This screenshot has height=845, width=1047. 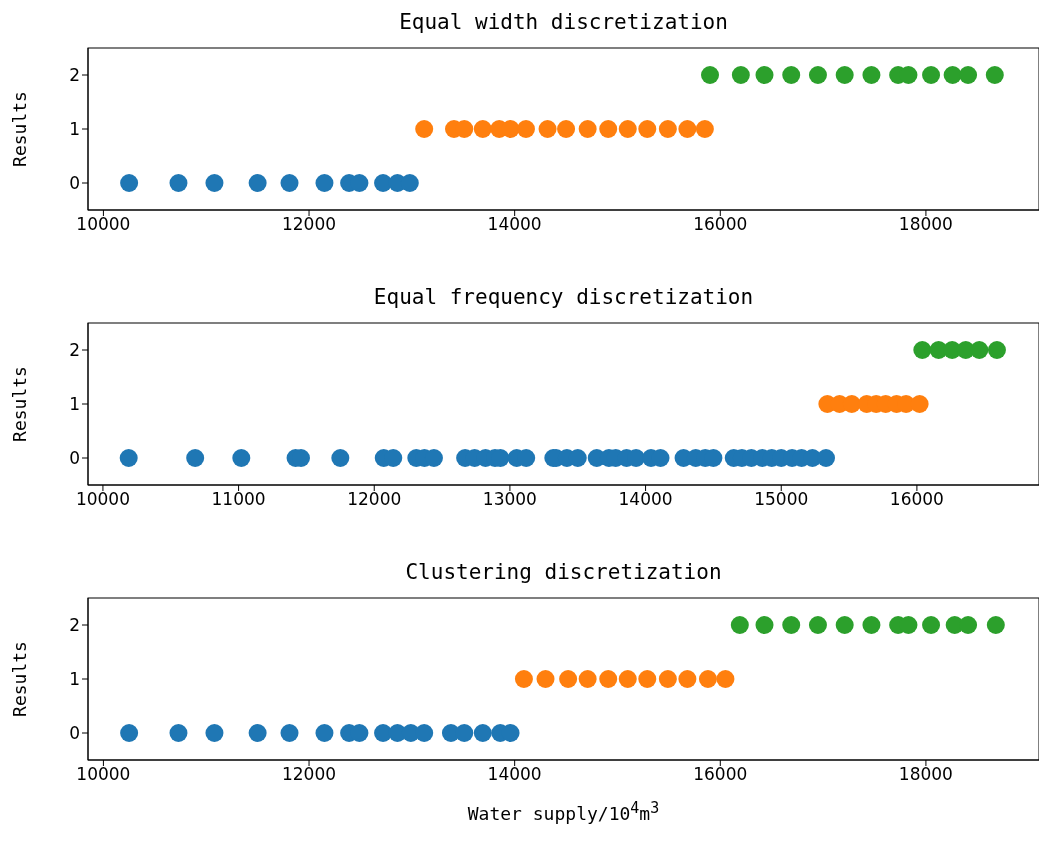 What do you see at coordinates (563, 572) in the screenshot?
I see `chart-title: Clustering discretization` at bounding box center [563, 572].